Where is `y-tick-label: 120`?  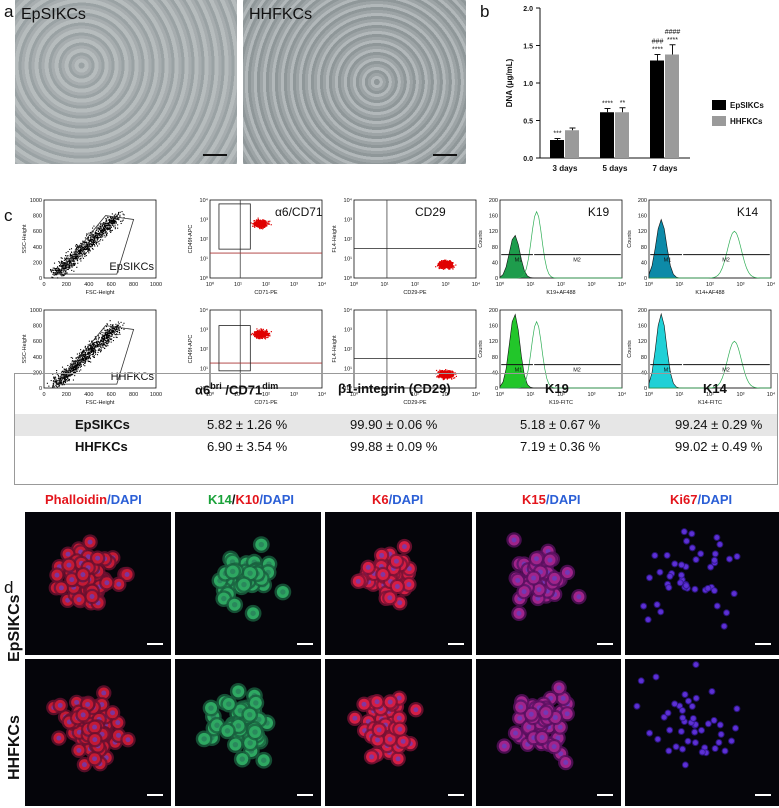 y-tick-label: 120 is located at coordinates (642, 342).